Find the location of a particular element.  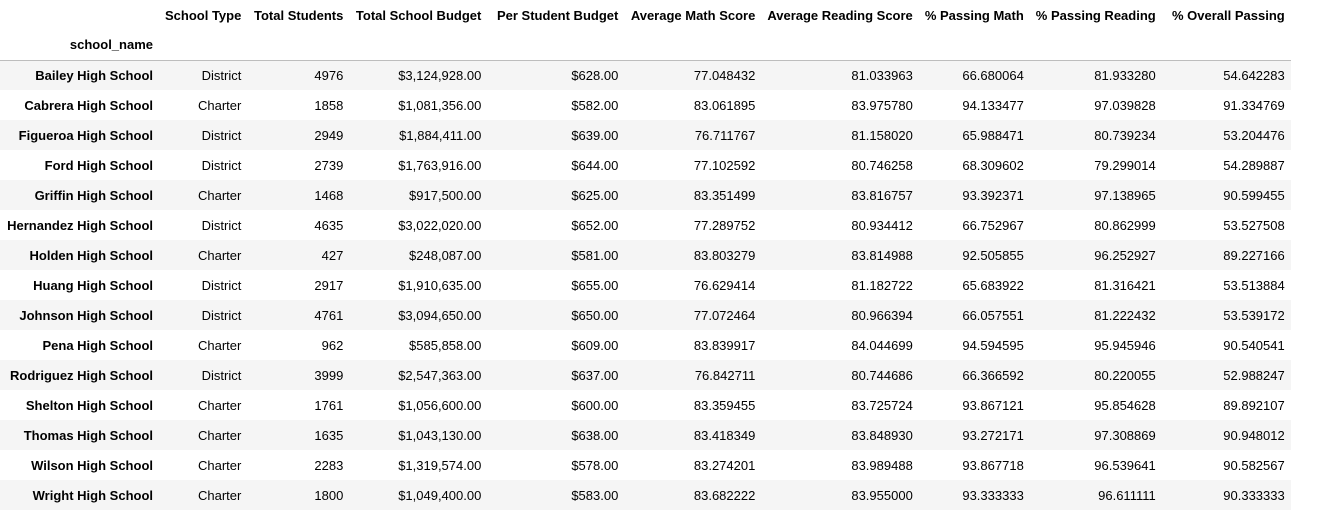

cell-average-math-score: 76.629414 is located at coordinates (724, 285).